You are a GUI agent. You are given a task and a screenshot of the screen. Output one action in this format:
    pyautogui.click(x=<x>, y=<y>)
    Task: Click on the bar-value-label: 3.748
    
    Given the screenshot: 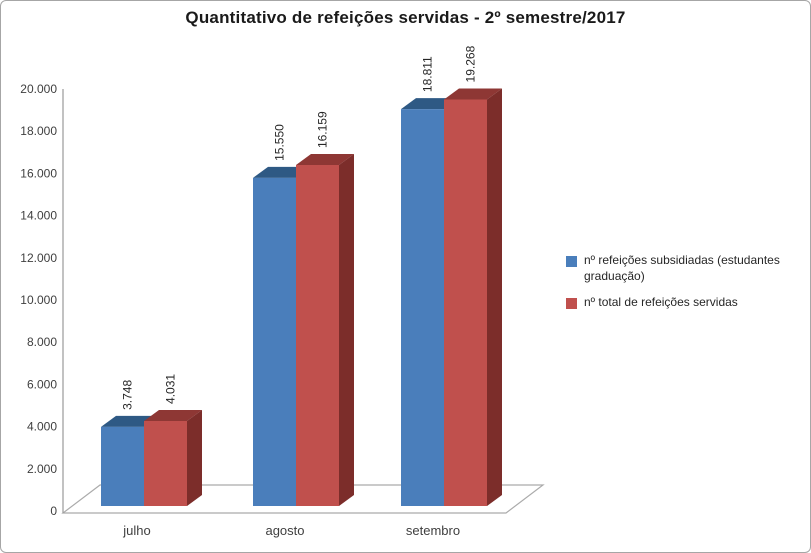 What is the action you would take?
    pyautogui.click(x=128, y=395)
    